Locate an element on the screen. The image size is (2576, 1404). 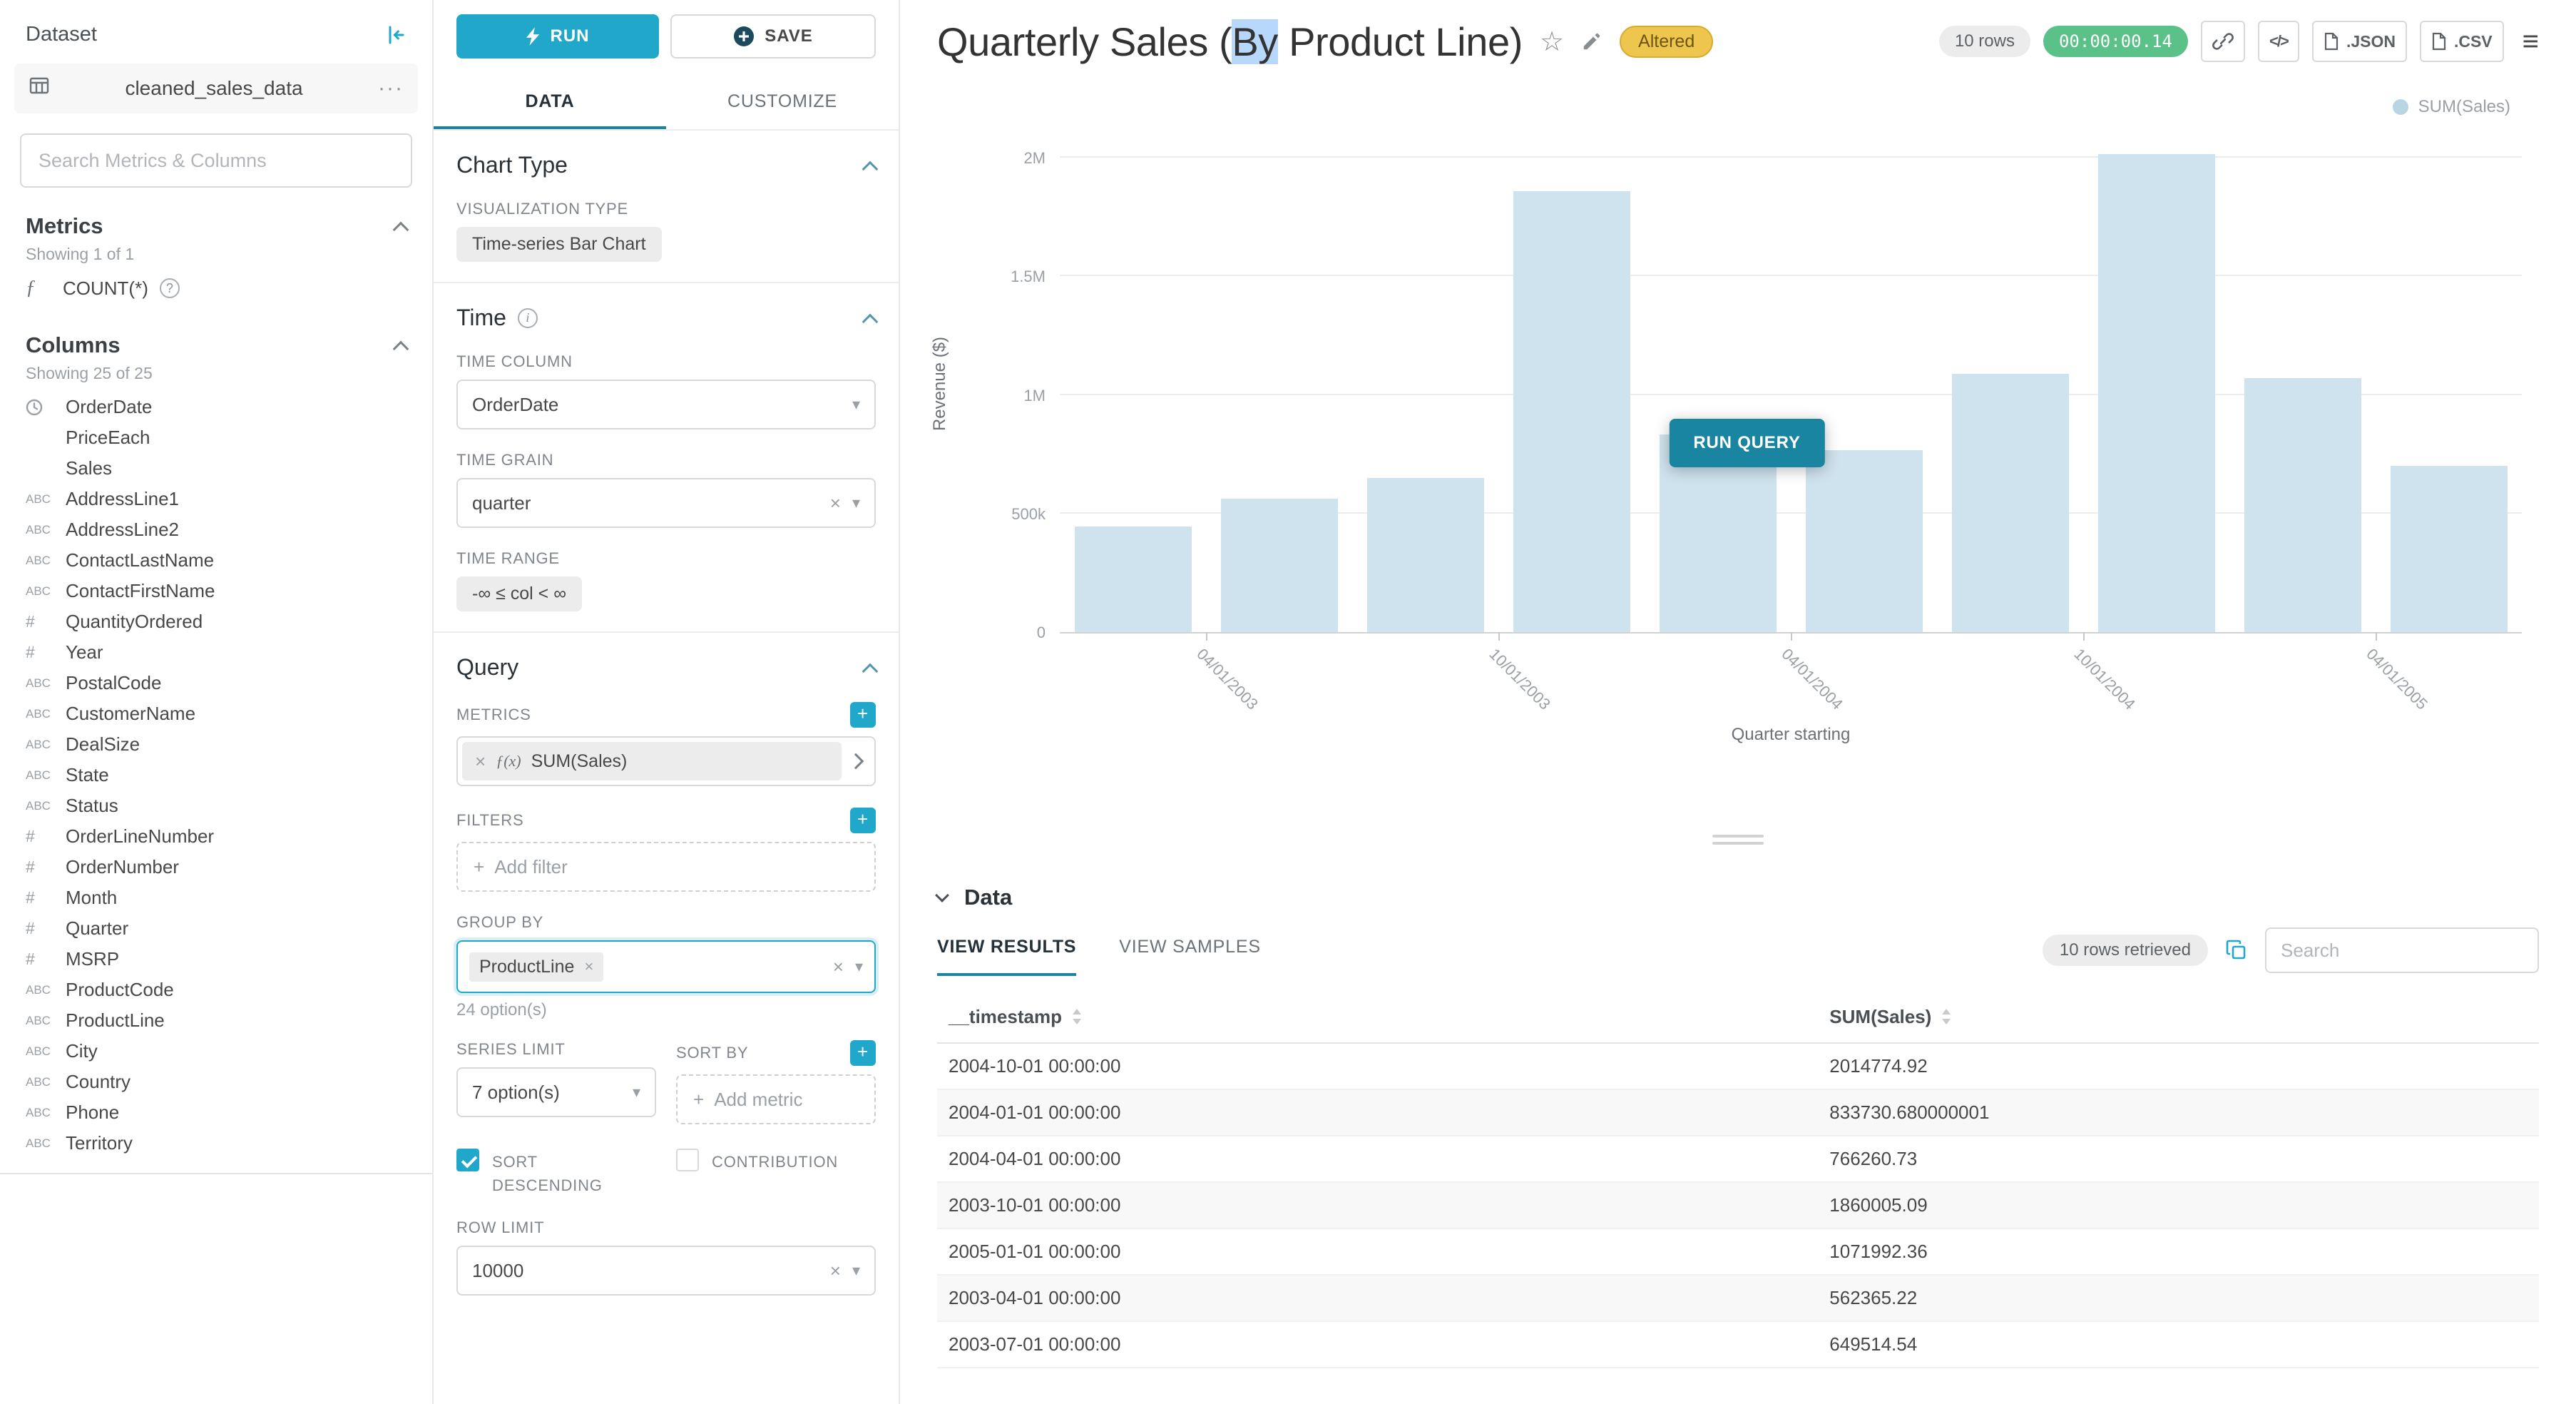
group-by-select: ProductLine × × ▾ is located at coordinates (666, 966).